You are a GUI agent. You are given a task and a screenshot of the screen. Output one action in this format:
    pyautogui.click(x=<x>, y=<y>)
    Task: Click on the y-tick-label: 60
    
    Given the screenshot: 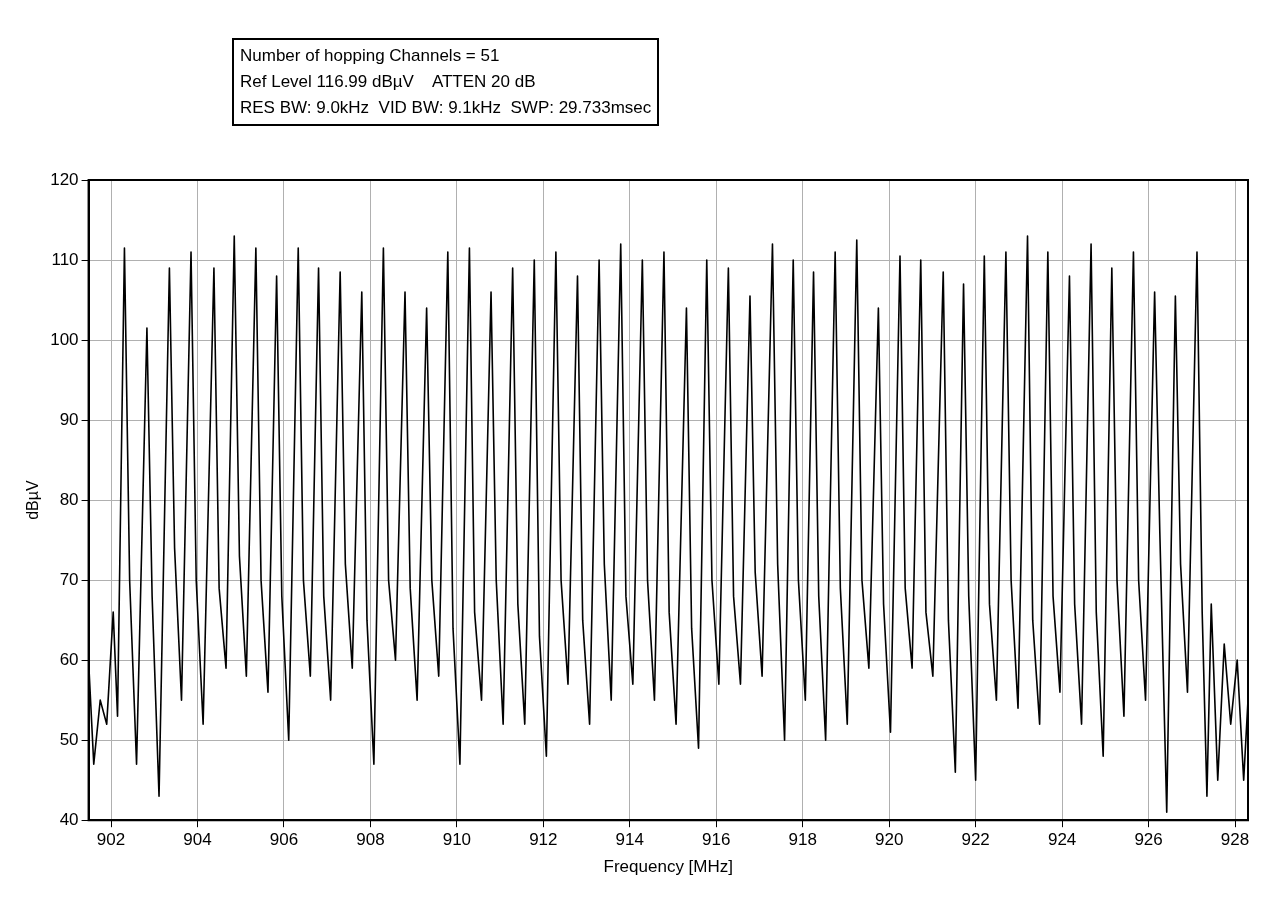 What is the action you would take?
    pyautogui.click(x=69, y=659)
    